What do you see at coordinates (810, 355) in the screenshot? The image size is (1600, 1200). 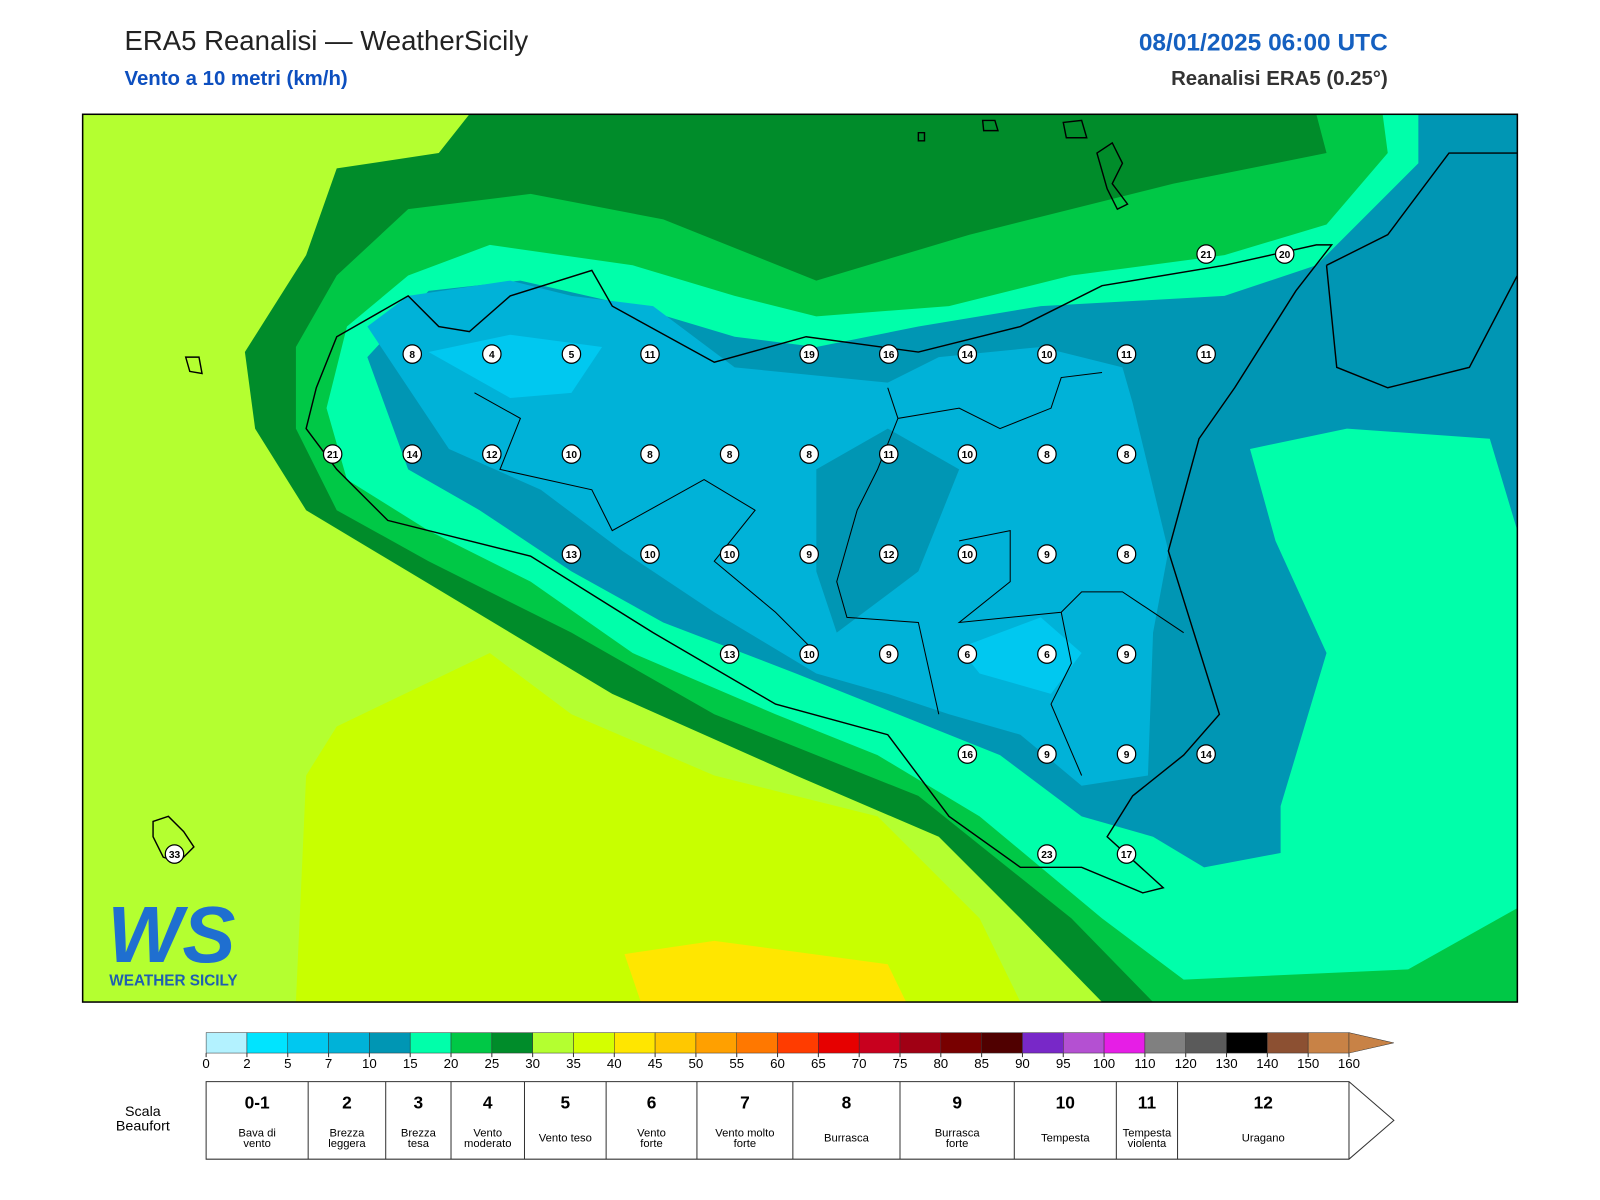 I see `station-value: 19` at bounding box center [810, 355].